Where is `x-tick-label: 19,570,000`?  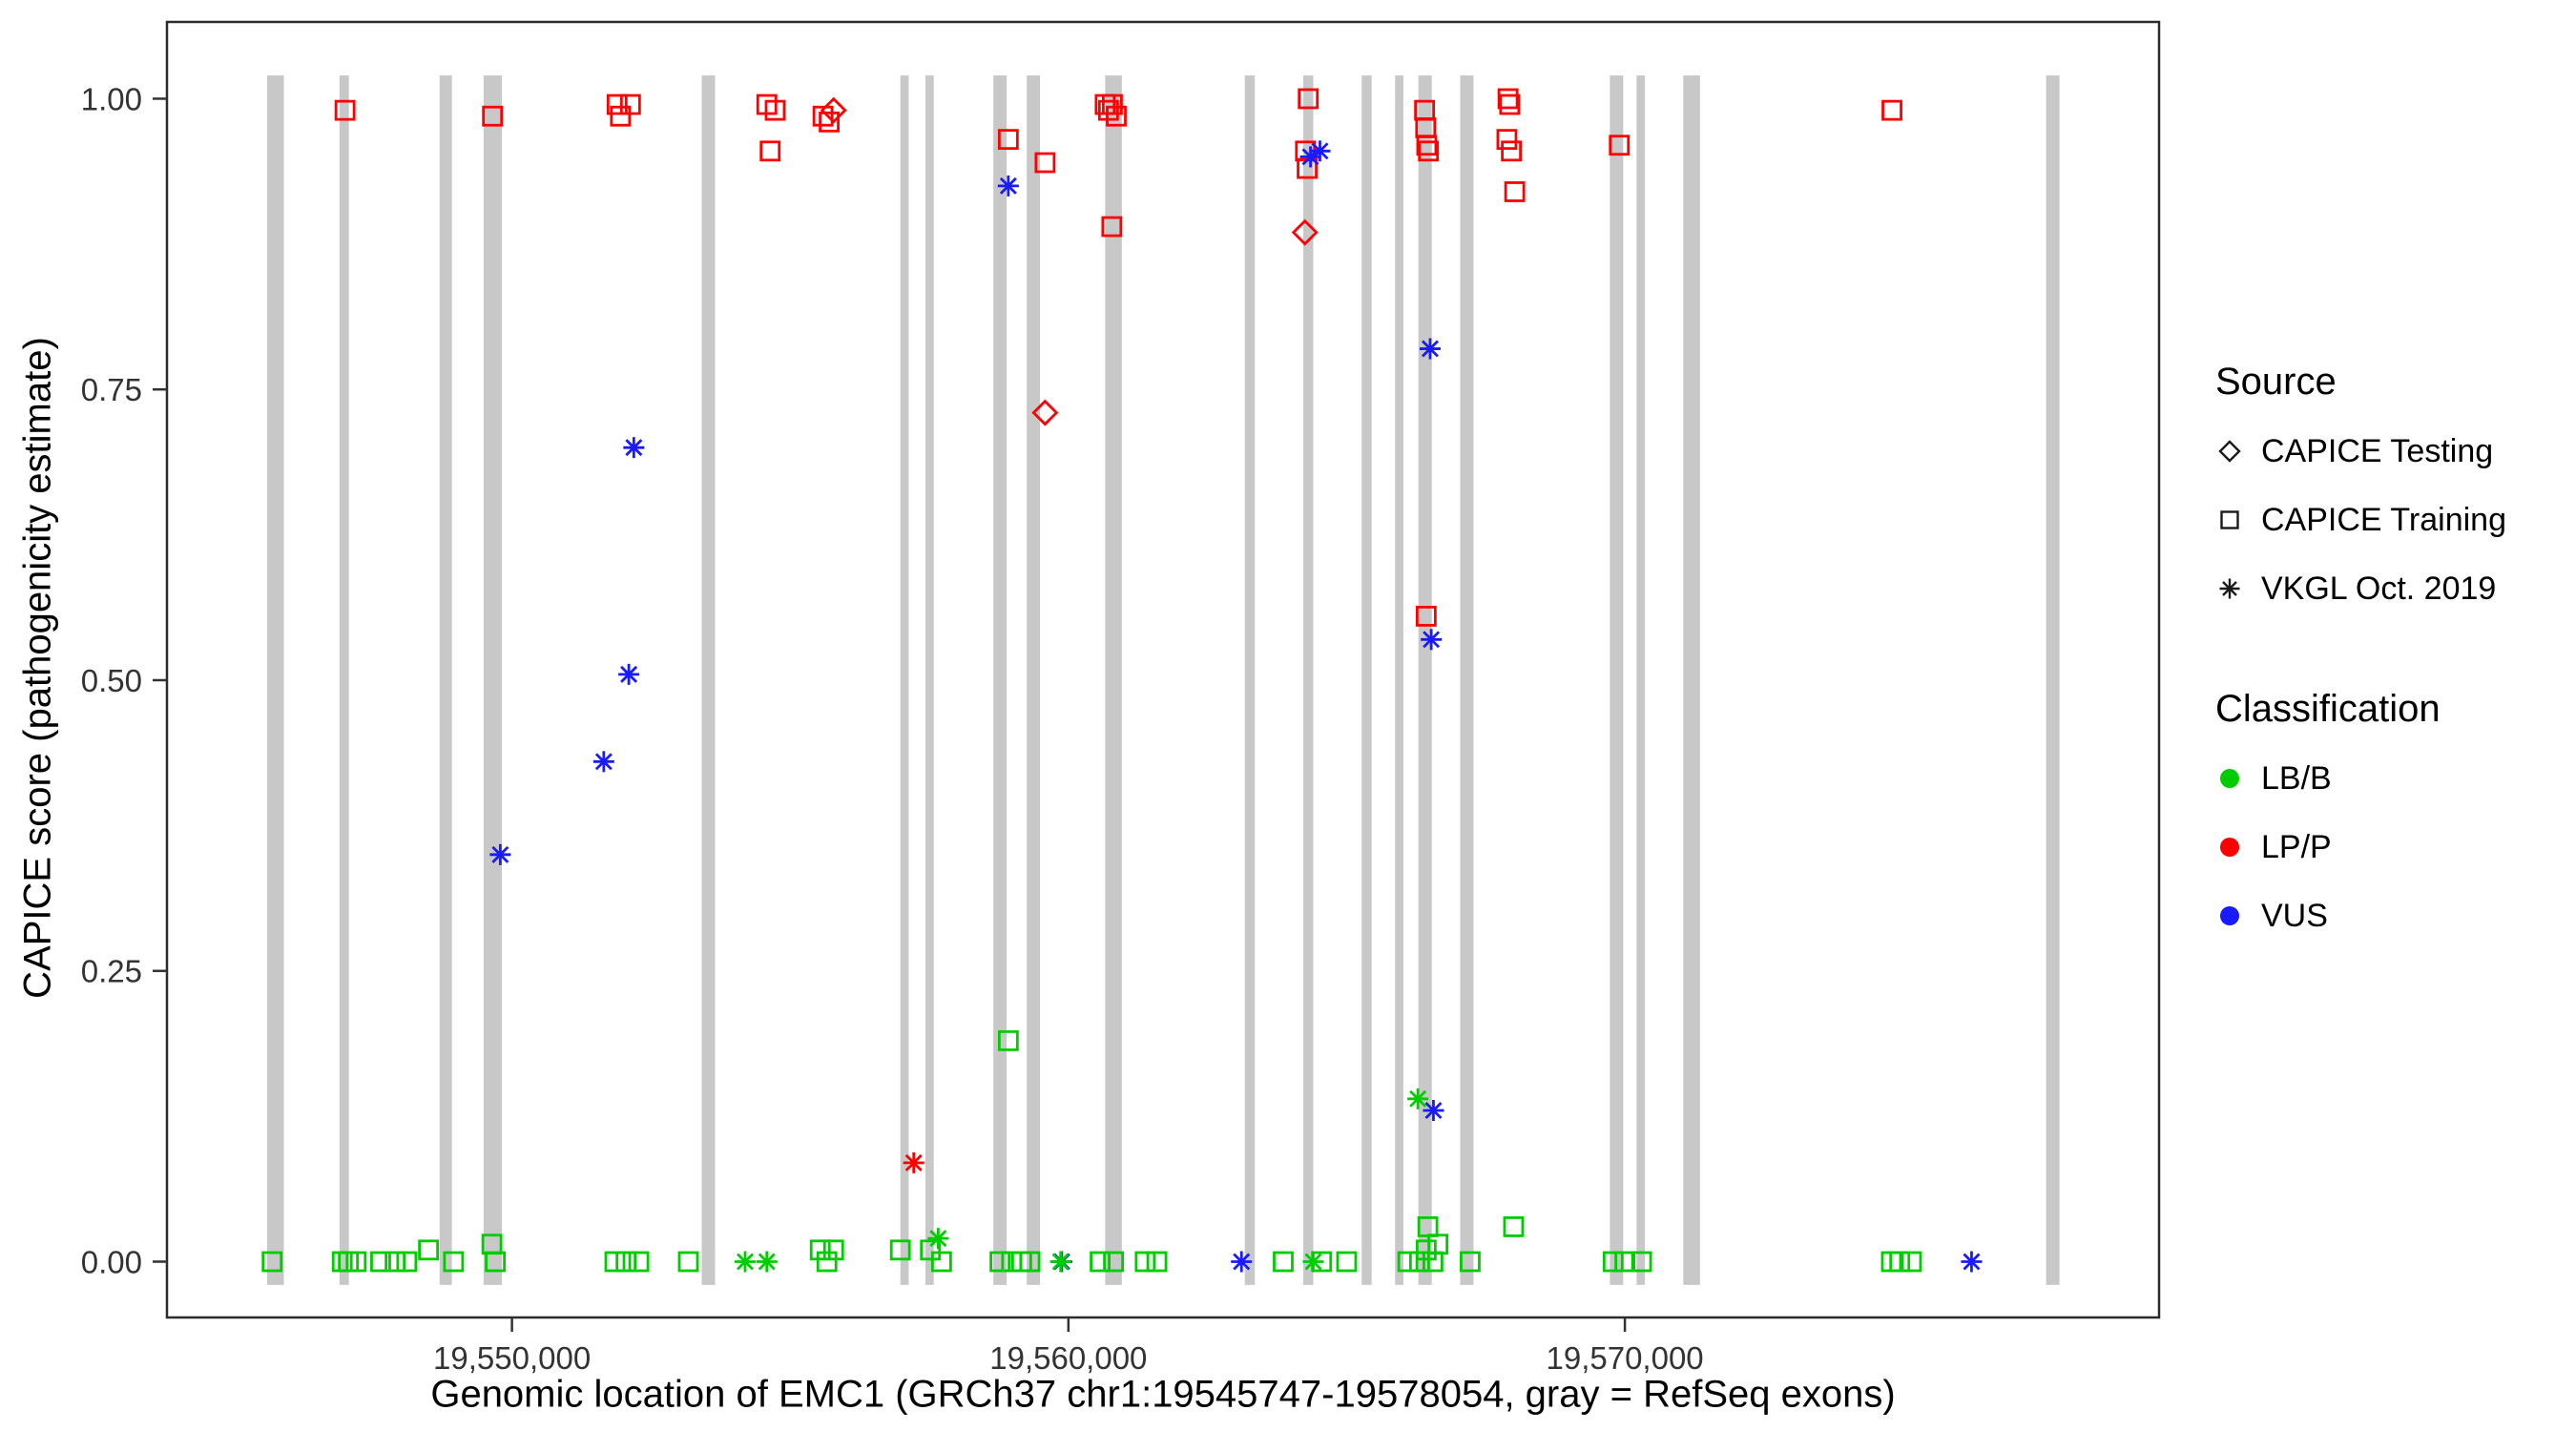
x-tick-label: 19,570,000 is located at coordinates (1625, 1358).